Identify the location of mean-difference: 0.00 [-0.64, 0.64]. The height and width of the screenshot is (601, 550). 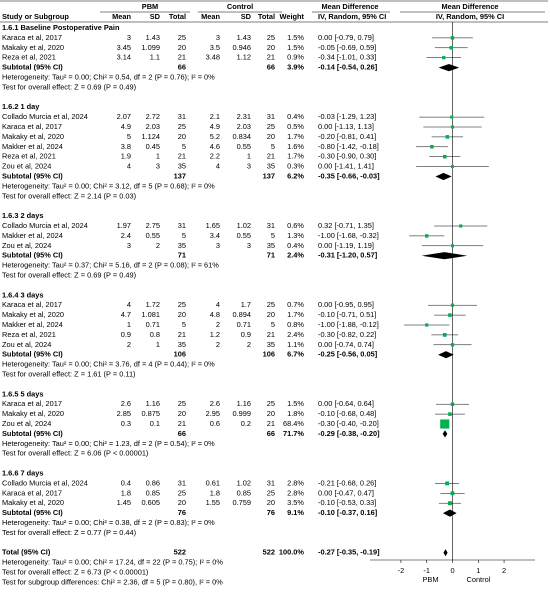
(346, 403).